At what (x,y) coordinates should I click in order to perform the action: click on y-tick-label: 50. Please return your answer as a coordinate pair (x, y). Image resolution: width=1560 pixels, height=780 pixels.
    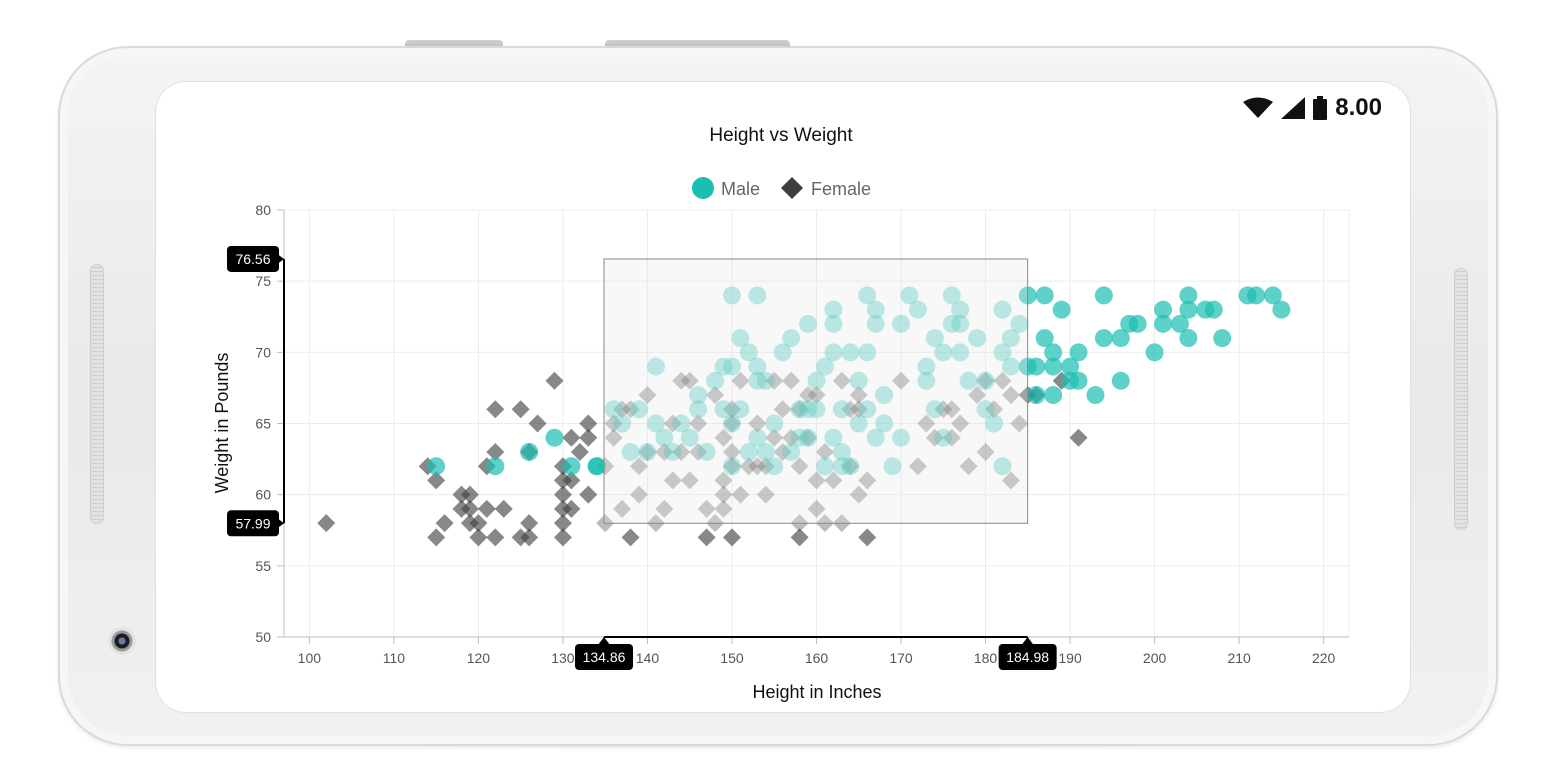
    Looking at the image, I should click on (263, 637).